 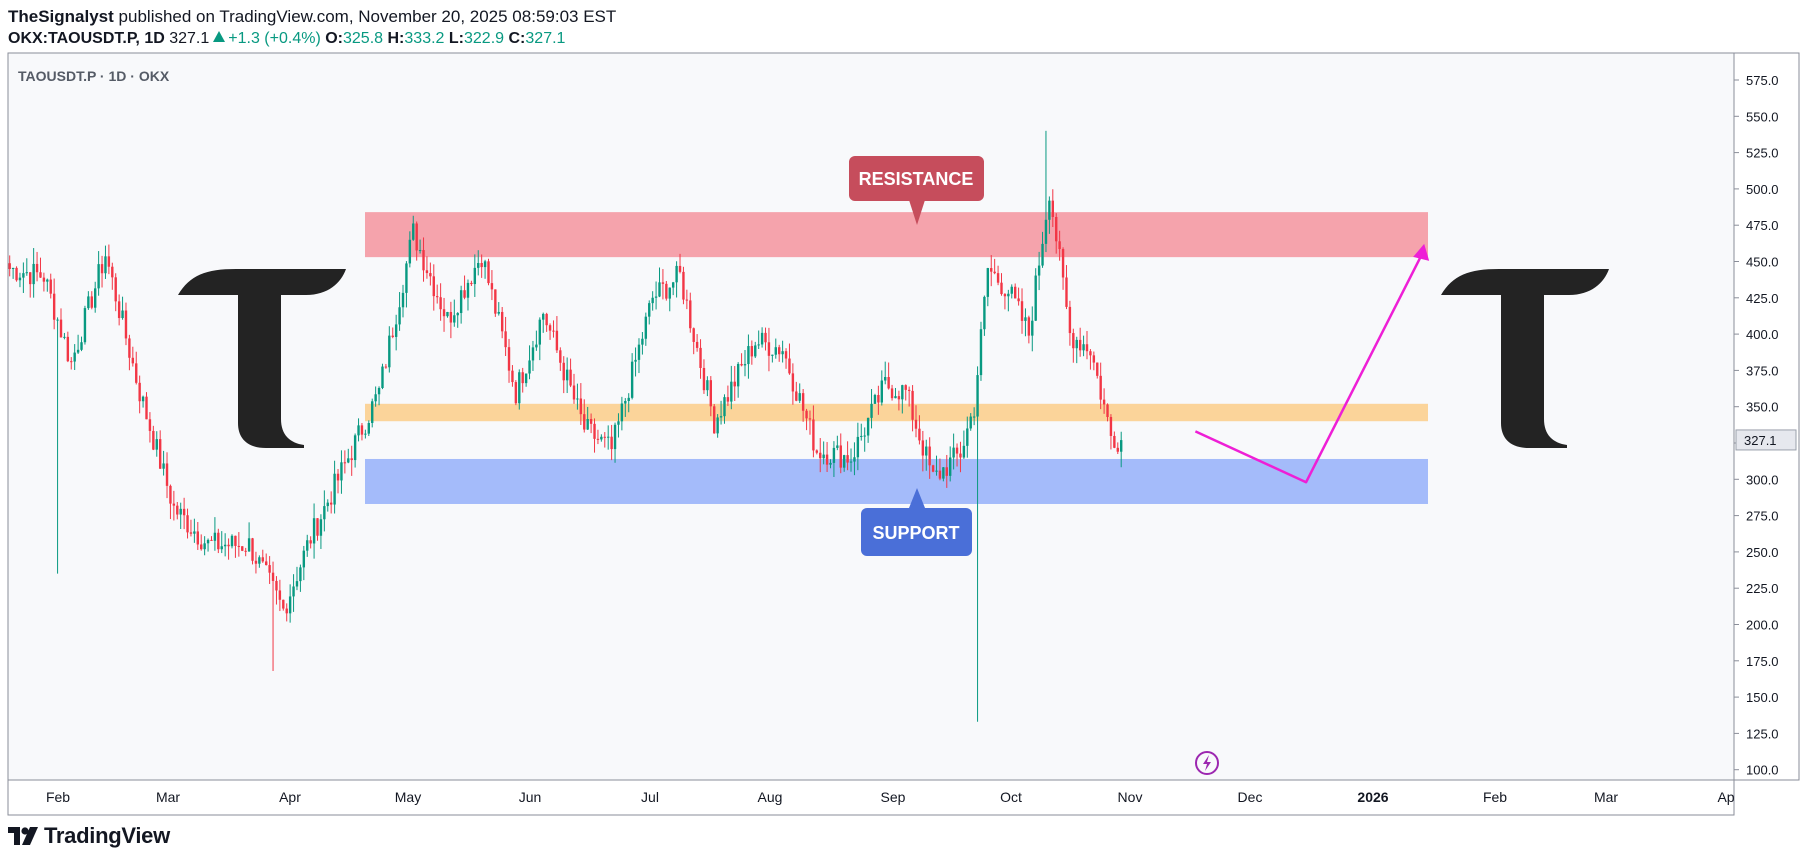 What do you see at coordinates (1421, 252) in the screenshot?
I see `projection-arrowhead` at bounding box center [1421, 252].